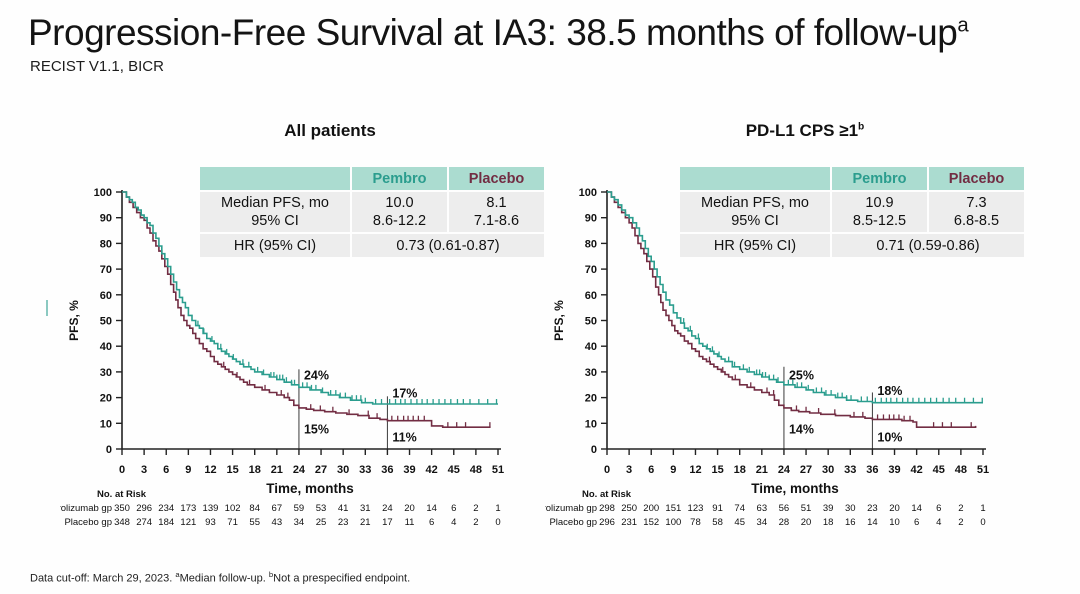 The height and width of the screenshot is (594, 1080). What do you see at coordinates (343, 508) in the screenshot?
I see `risk-value: 41` at bounding box center [343, 508].